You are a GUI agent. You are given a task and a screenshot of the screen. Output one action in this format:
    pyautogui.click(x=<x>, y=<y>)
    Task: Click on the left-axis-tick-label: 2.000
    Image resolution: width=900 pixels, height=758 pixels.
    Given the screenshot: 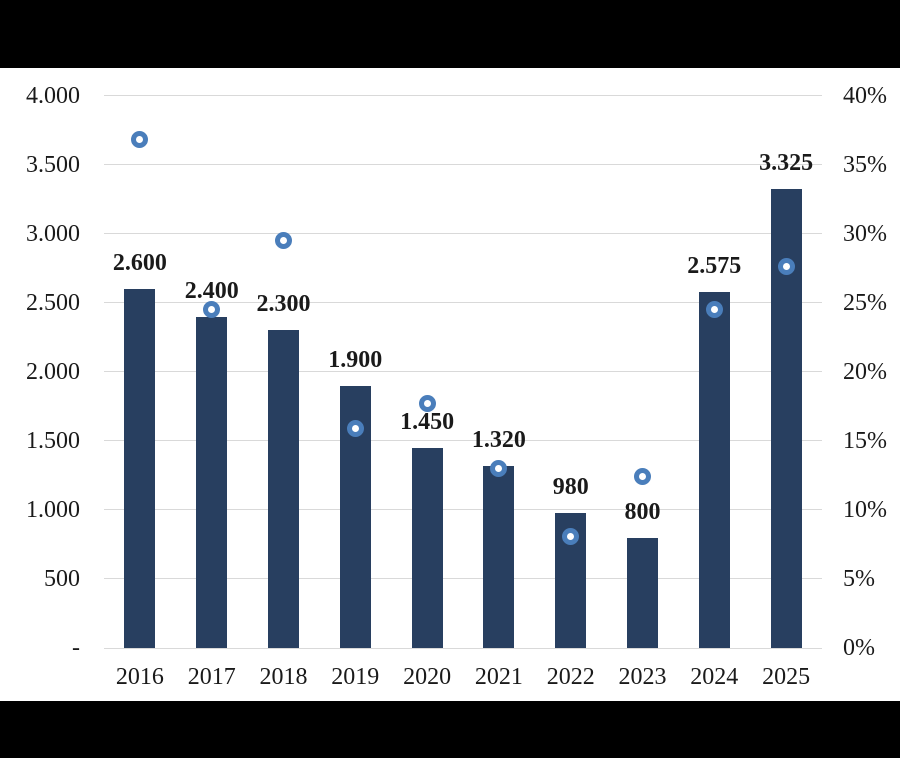 What is the action you would take?
    pyautogui.click(x=53, y=371)
    